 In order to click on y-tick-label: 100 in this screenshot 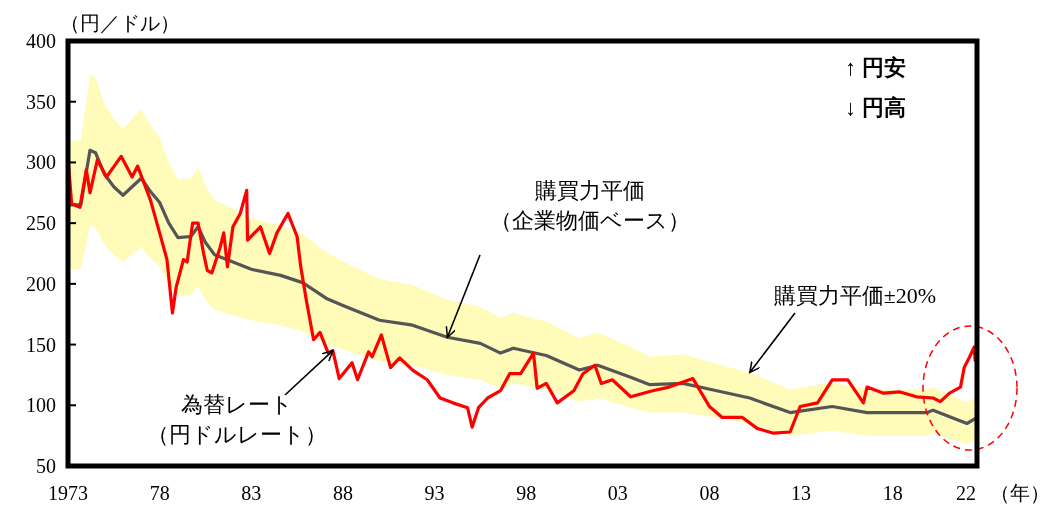, I will do `click(41, 405)`.